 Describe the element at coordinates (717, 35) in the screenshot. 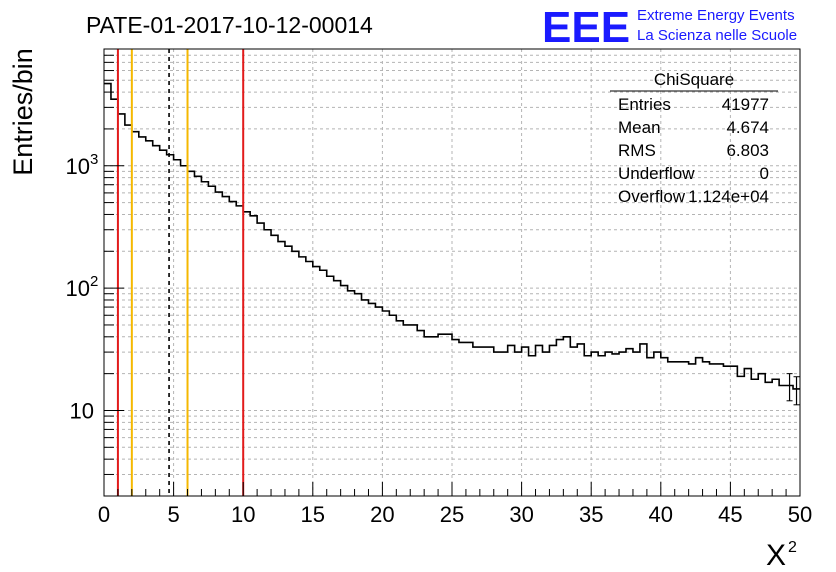

I see `logo-line-2: La Scienza nelle Scuole` at that location.